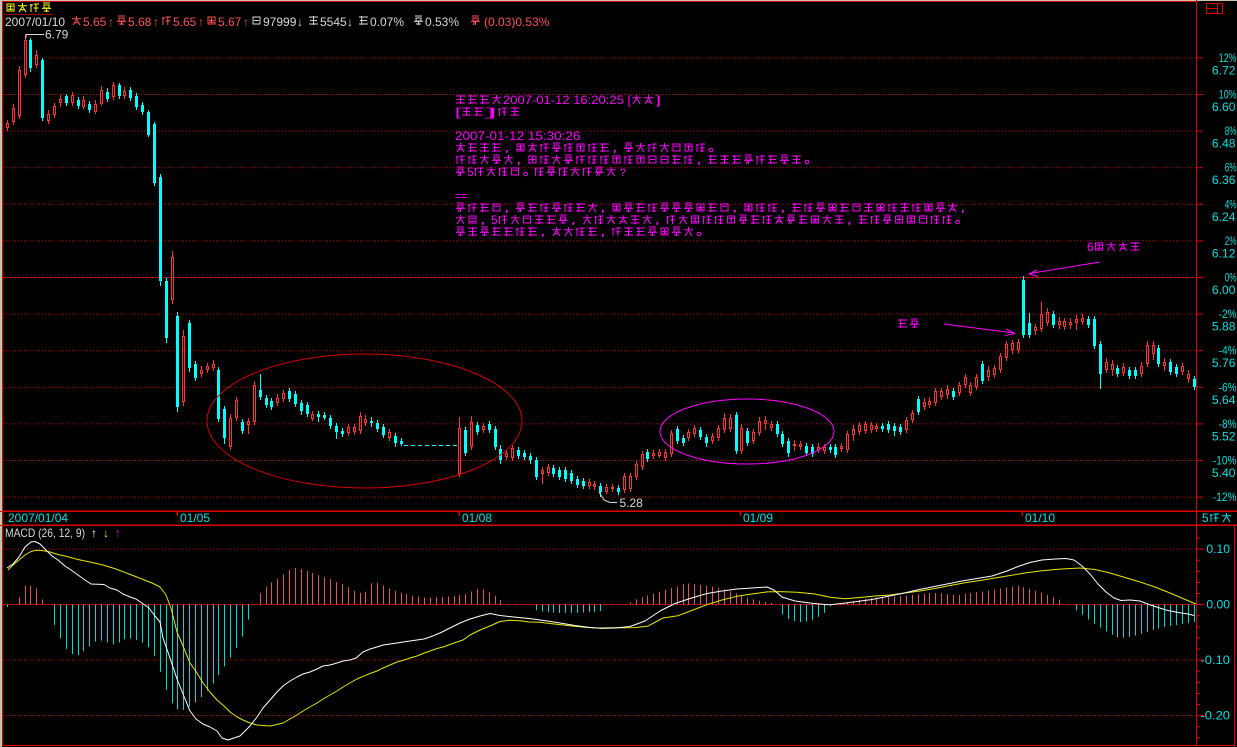 Image resolution: width=1237 pixels, height=747 pixels. I want to click on svg-text: 2007-01-12 16:20:25 [, so click(567, 100).